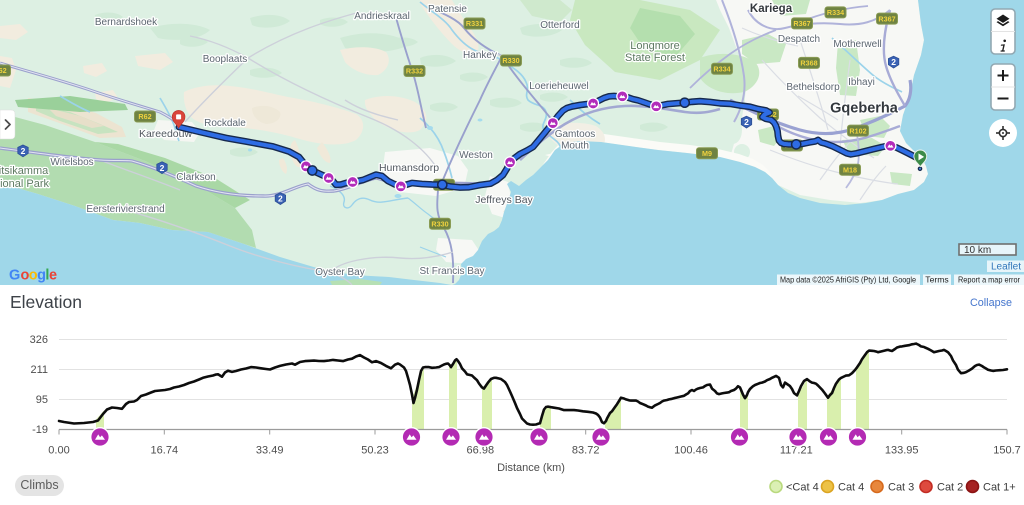 This screenshot has height=505, width=1024. I want to click on svg-text: Otterford, so click(559, 25).